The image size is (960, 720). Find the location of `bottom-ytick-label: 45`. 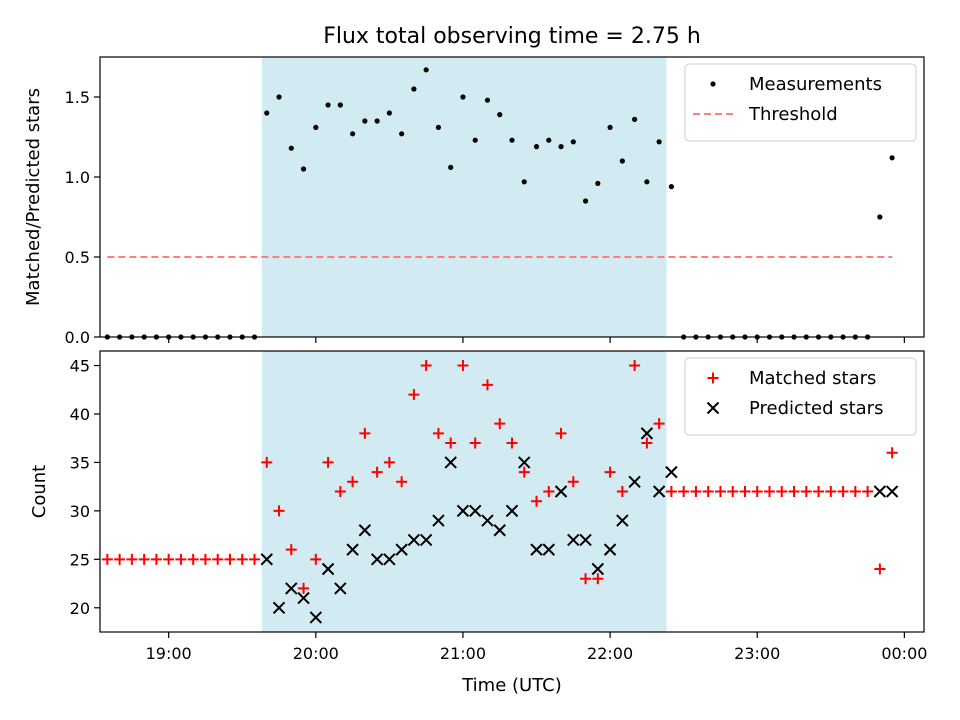

bottom-ytick-label: 45 is located at coordinates (80, 366).